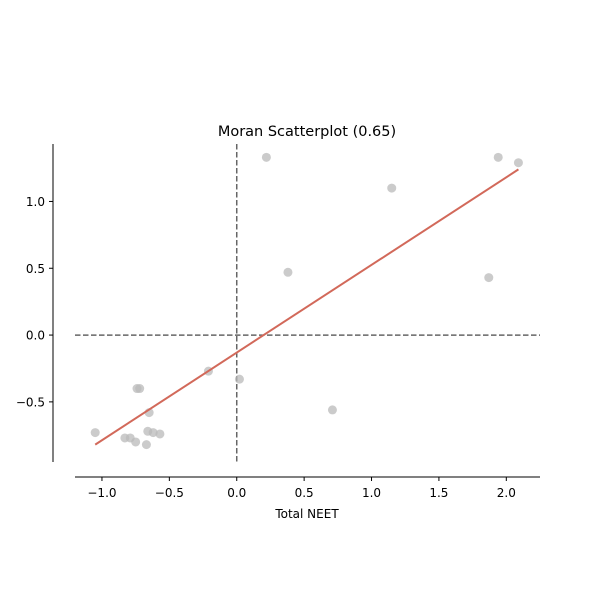 Image resolution: width=600 pixels, height=600 pixels. I want to click on chart-title: Moran Scatterplot (0.65), so click(307, 132).